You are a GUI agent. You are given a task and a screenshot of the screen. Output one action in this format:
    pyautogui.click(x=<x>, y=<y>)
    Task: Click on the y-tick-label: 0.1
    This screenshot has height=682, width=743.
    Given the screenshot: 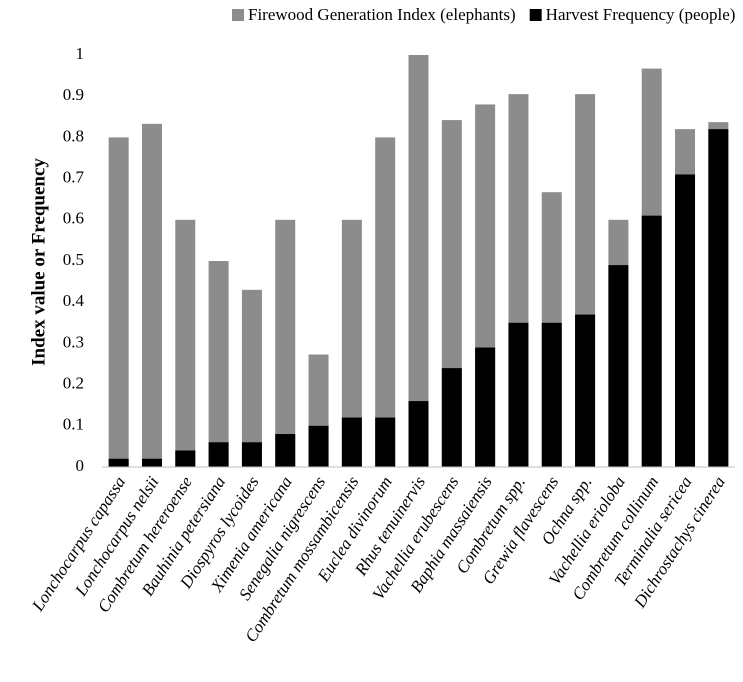 What is the action you would take?
    pyautogui.click(x=73, y=424)
    